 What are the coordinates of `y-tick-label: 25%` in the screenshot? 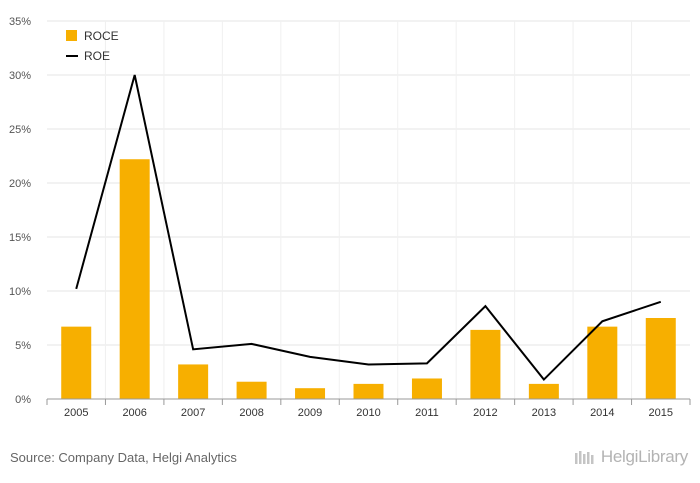 It's located at (20, 130).